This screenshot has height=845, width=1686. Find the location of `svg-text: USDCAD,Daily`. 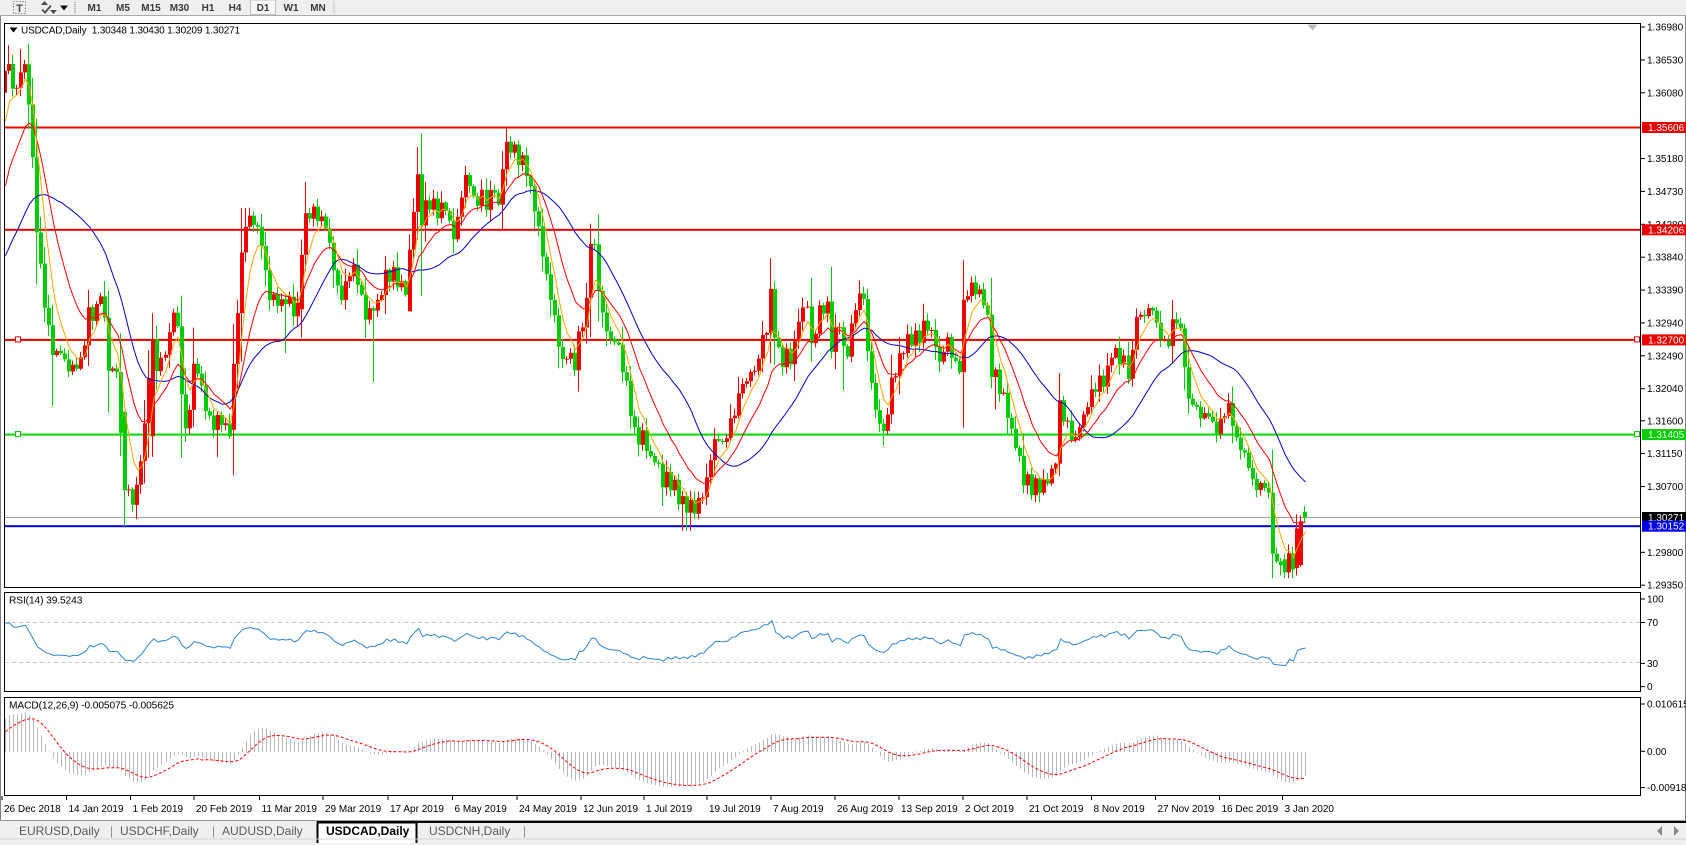

svg-text: USDCAD,Daily is located at coordinates (368, 831).